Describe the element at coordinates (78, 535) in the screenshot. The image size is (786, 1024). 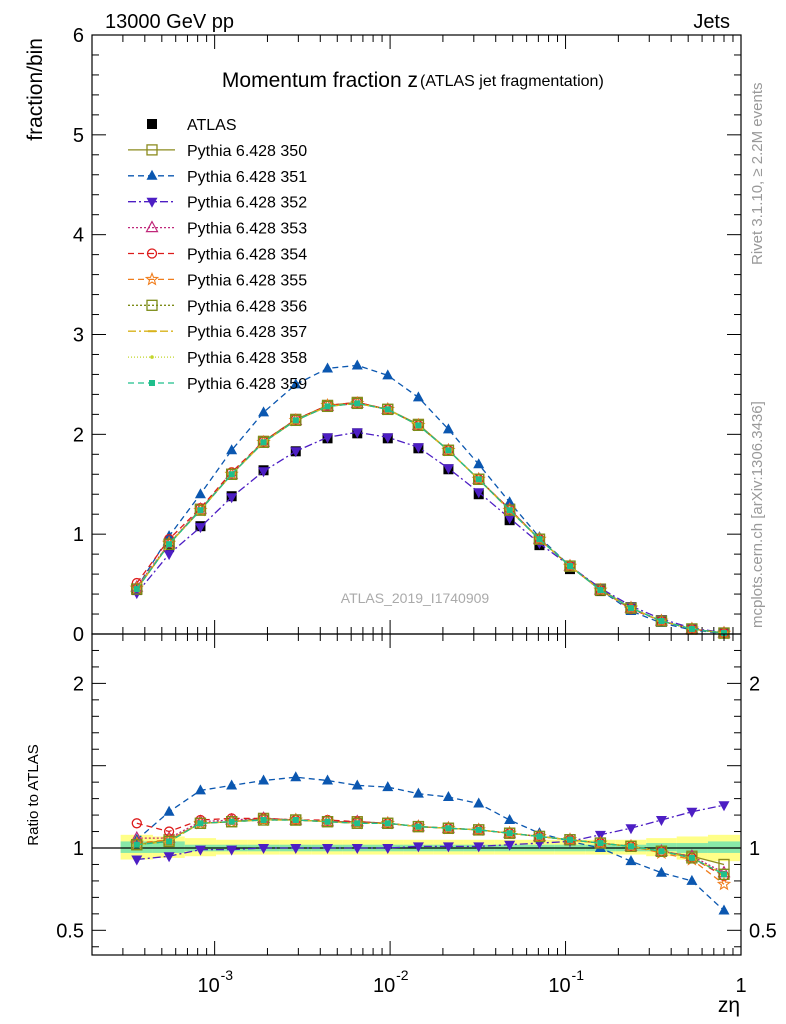
I see `y-tick-label: 1` at that location.